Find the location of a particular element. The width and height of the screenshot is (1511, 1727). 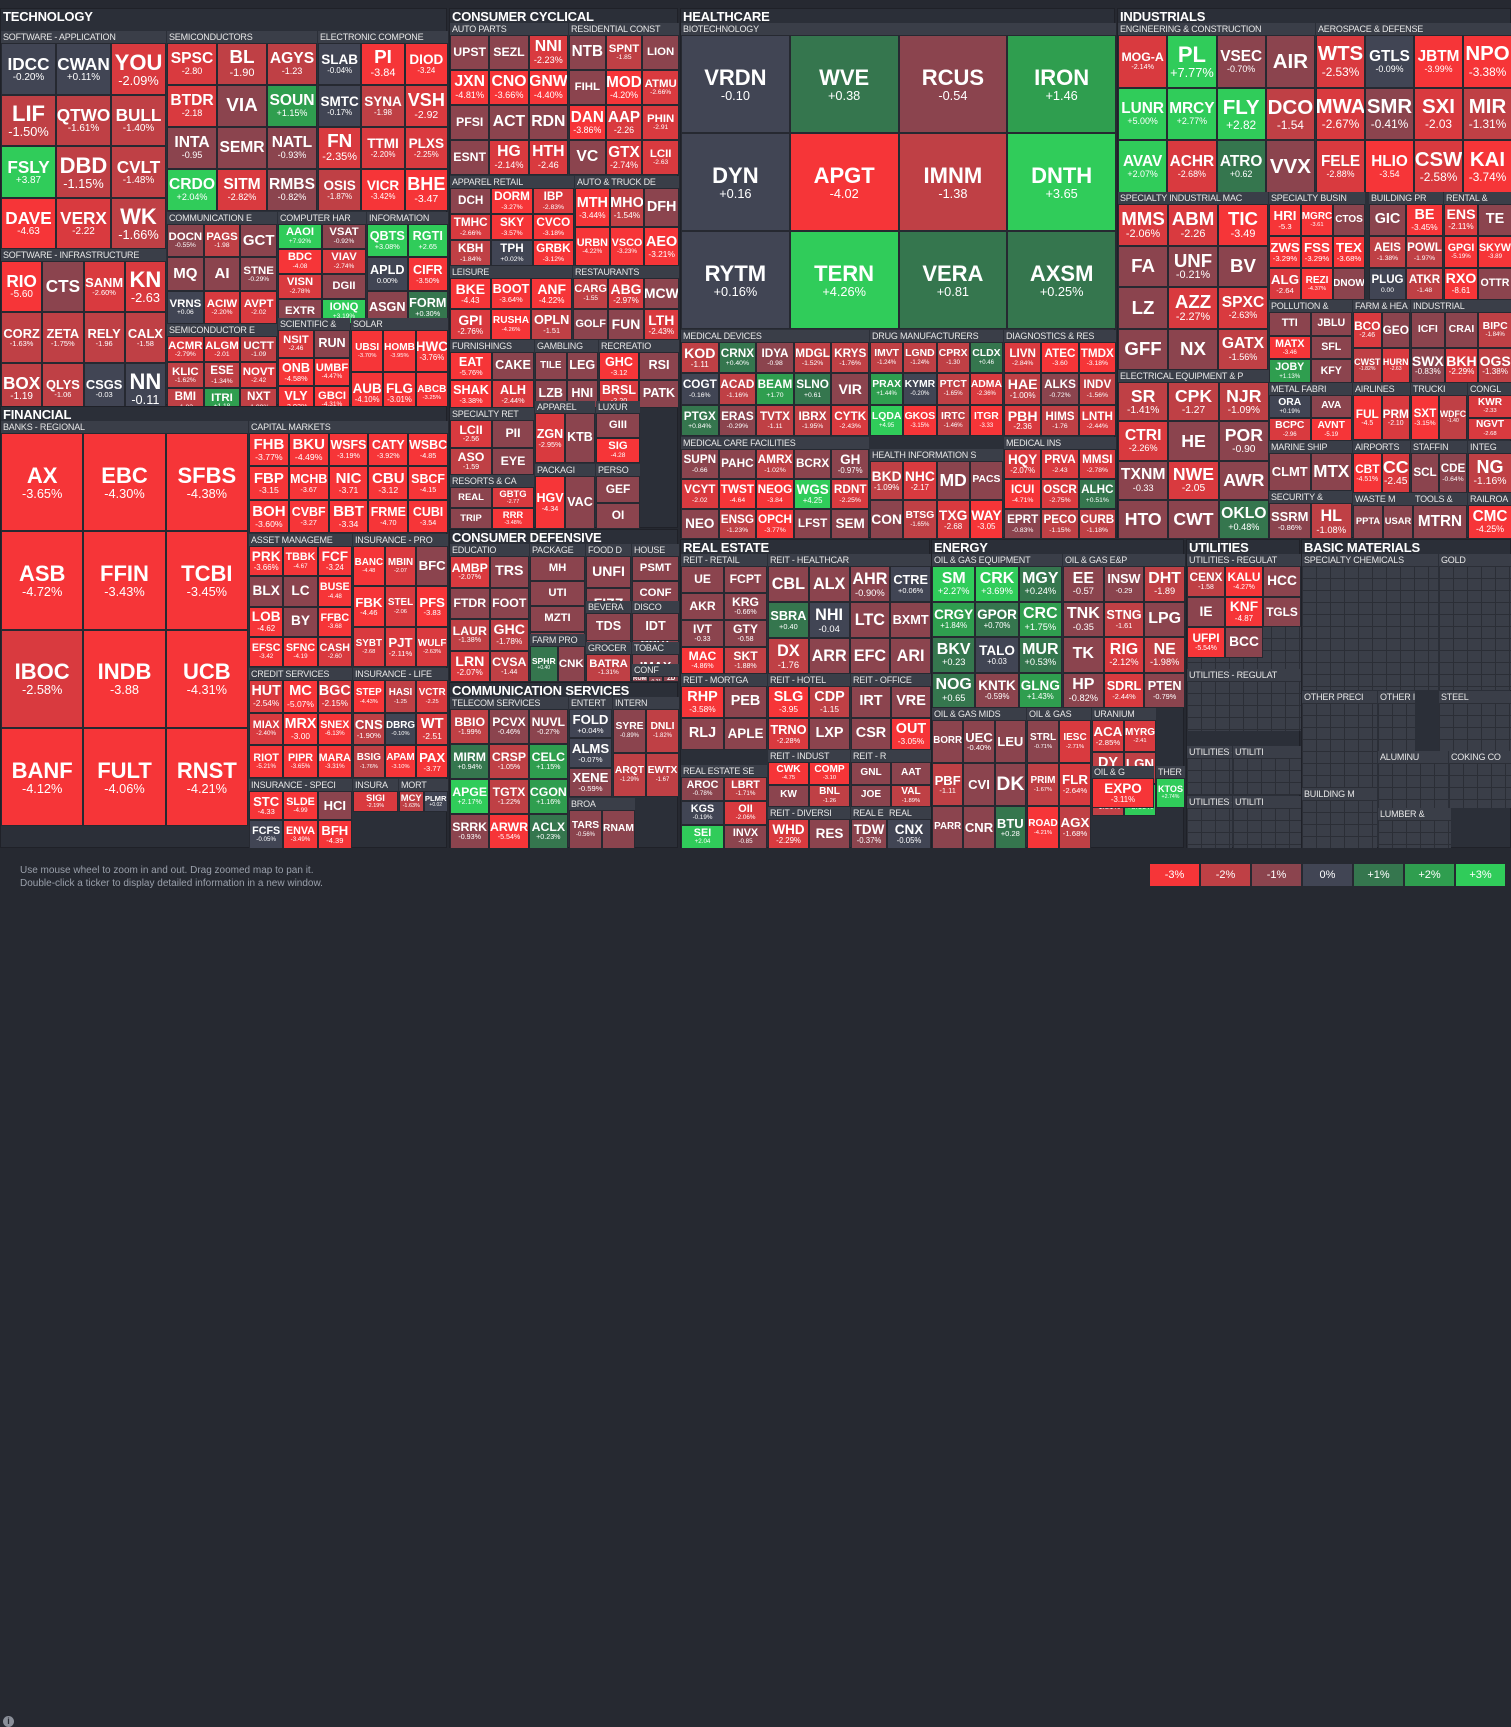

ticker-tile: FLR -2.64% is located at coordinates (1075, 784).